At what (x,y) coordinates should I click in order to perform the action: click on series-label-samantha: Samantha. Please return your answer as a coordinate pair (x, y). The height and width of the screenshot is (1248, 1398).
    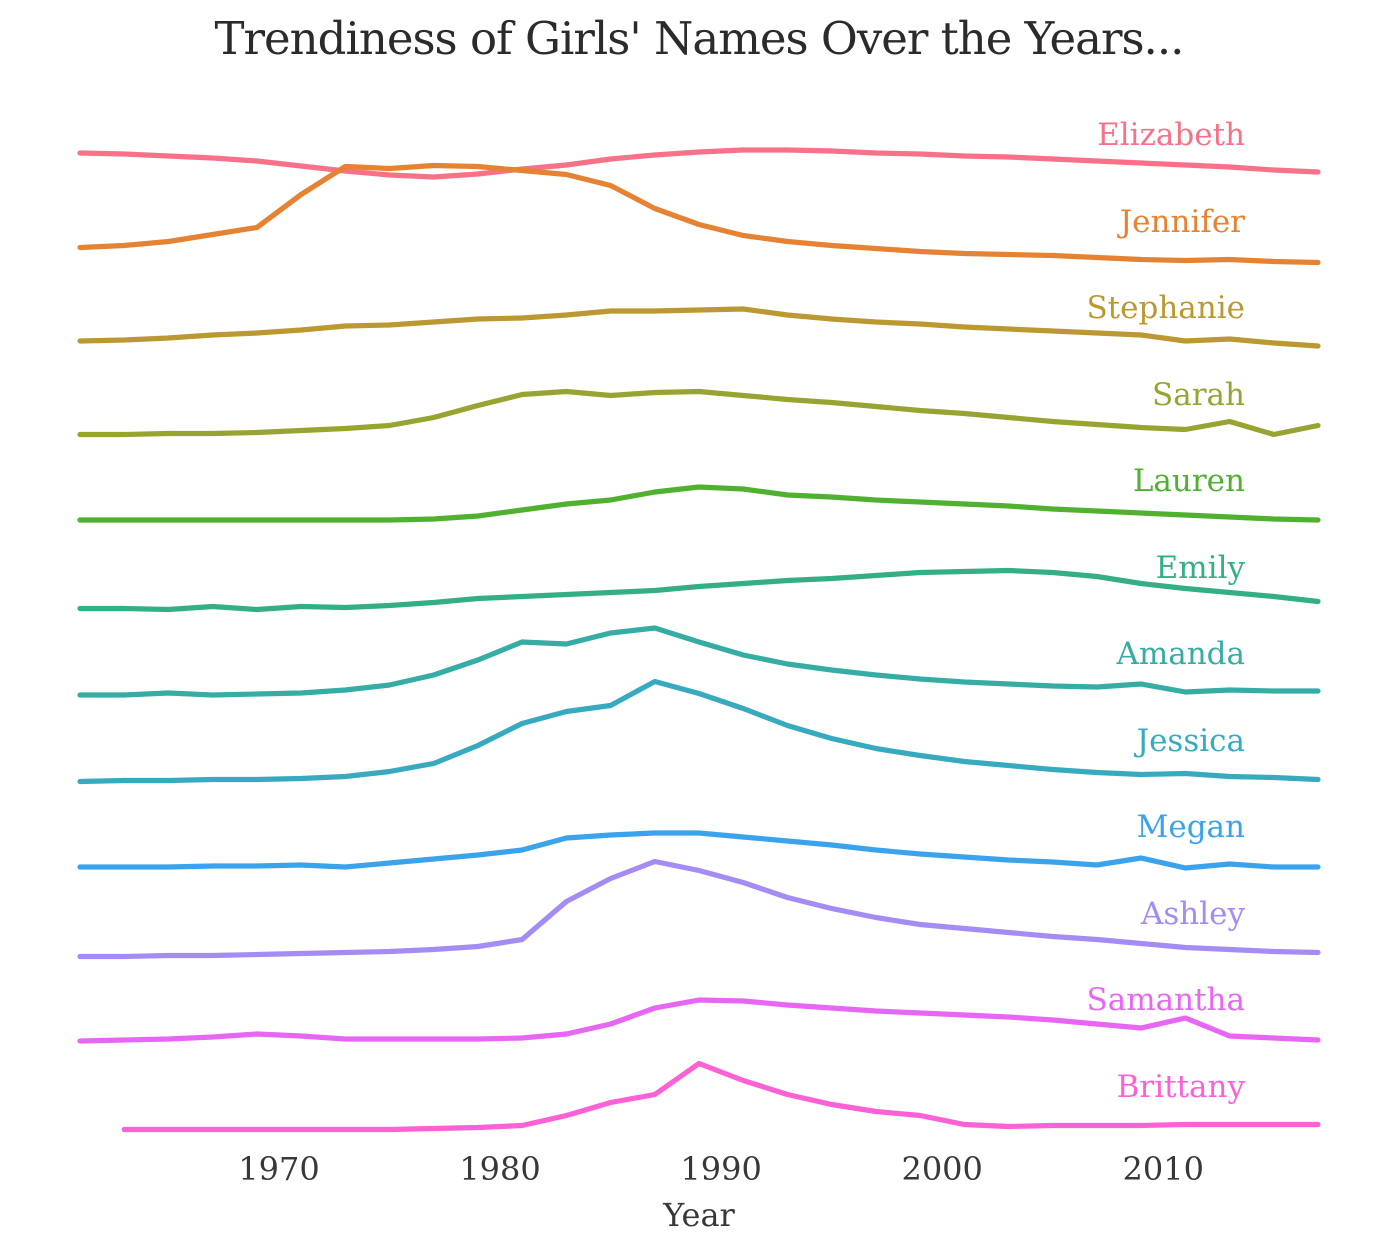
    Looking at the image, I should click on (1165, 1000).